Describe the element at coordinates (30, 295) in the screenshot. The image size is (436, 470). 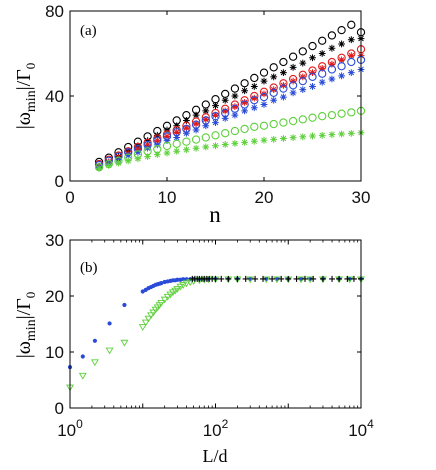
I see `panel-b-ylabel-sub0: 0` at that location.